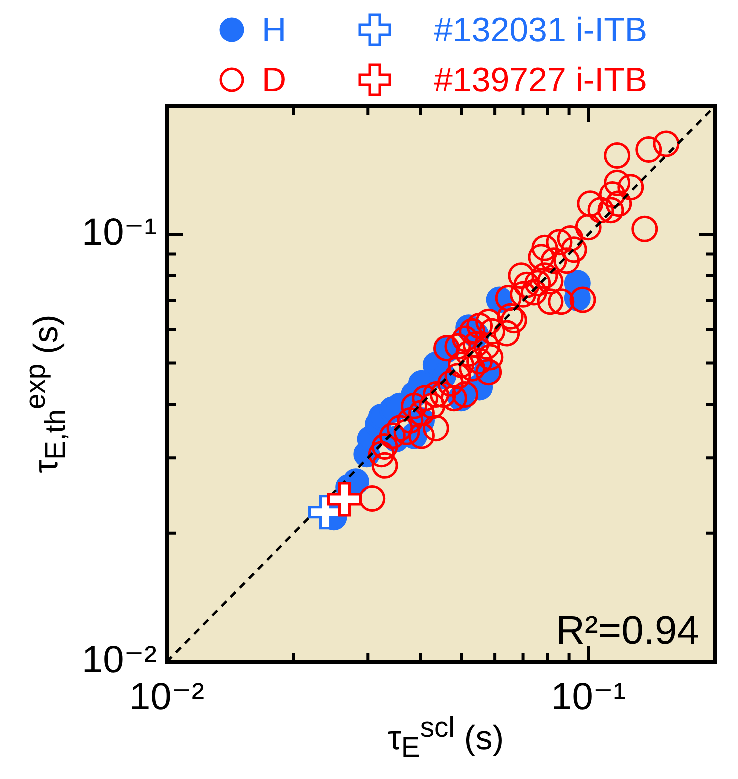 The image size is (738, 779). What do you see at coordinates (541, 30) in the screenshot?
I see `legend-label: #132031 i-ITB` at bounding box center [541, 30].